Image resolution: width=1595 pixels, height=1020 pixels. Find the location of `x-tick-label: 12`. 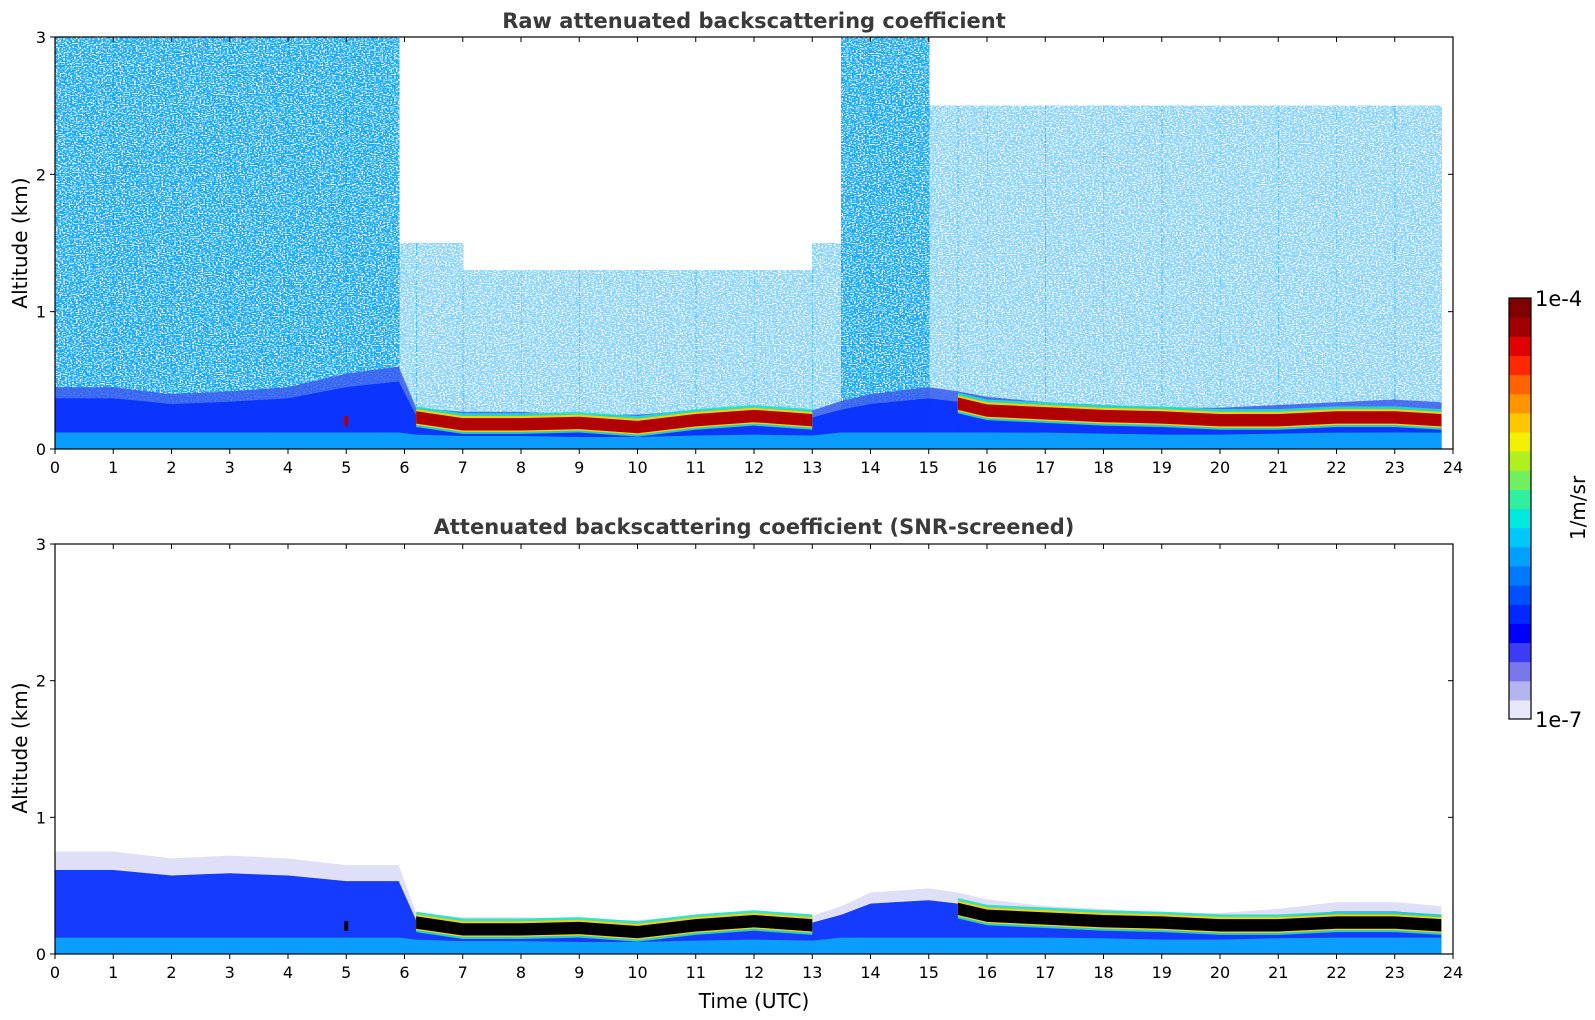

x-tick-label: 12 is located at coordinates (754, 972).